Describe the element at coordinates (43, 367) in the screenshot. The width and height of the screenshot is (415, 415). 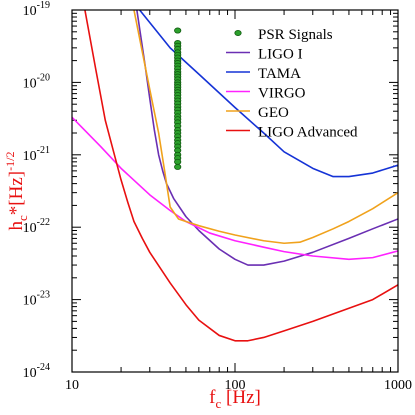
I see `y-tick-label-exponent: -24` at that location.